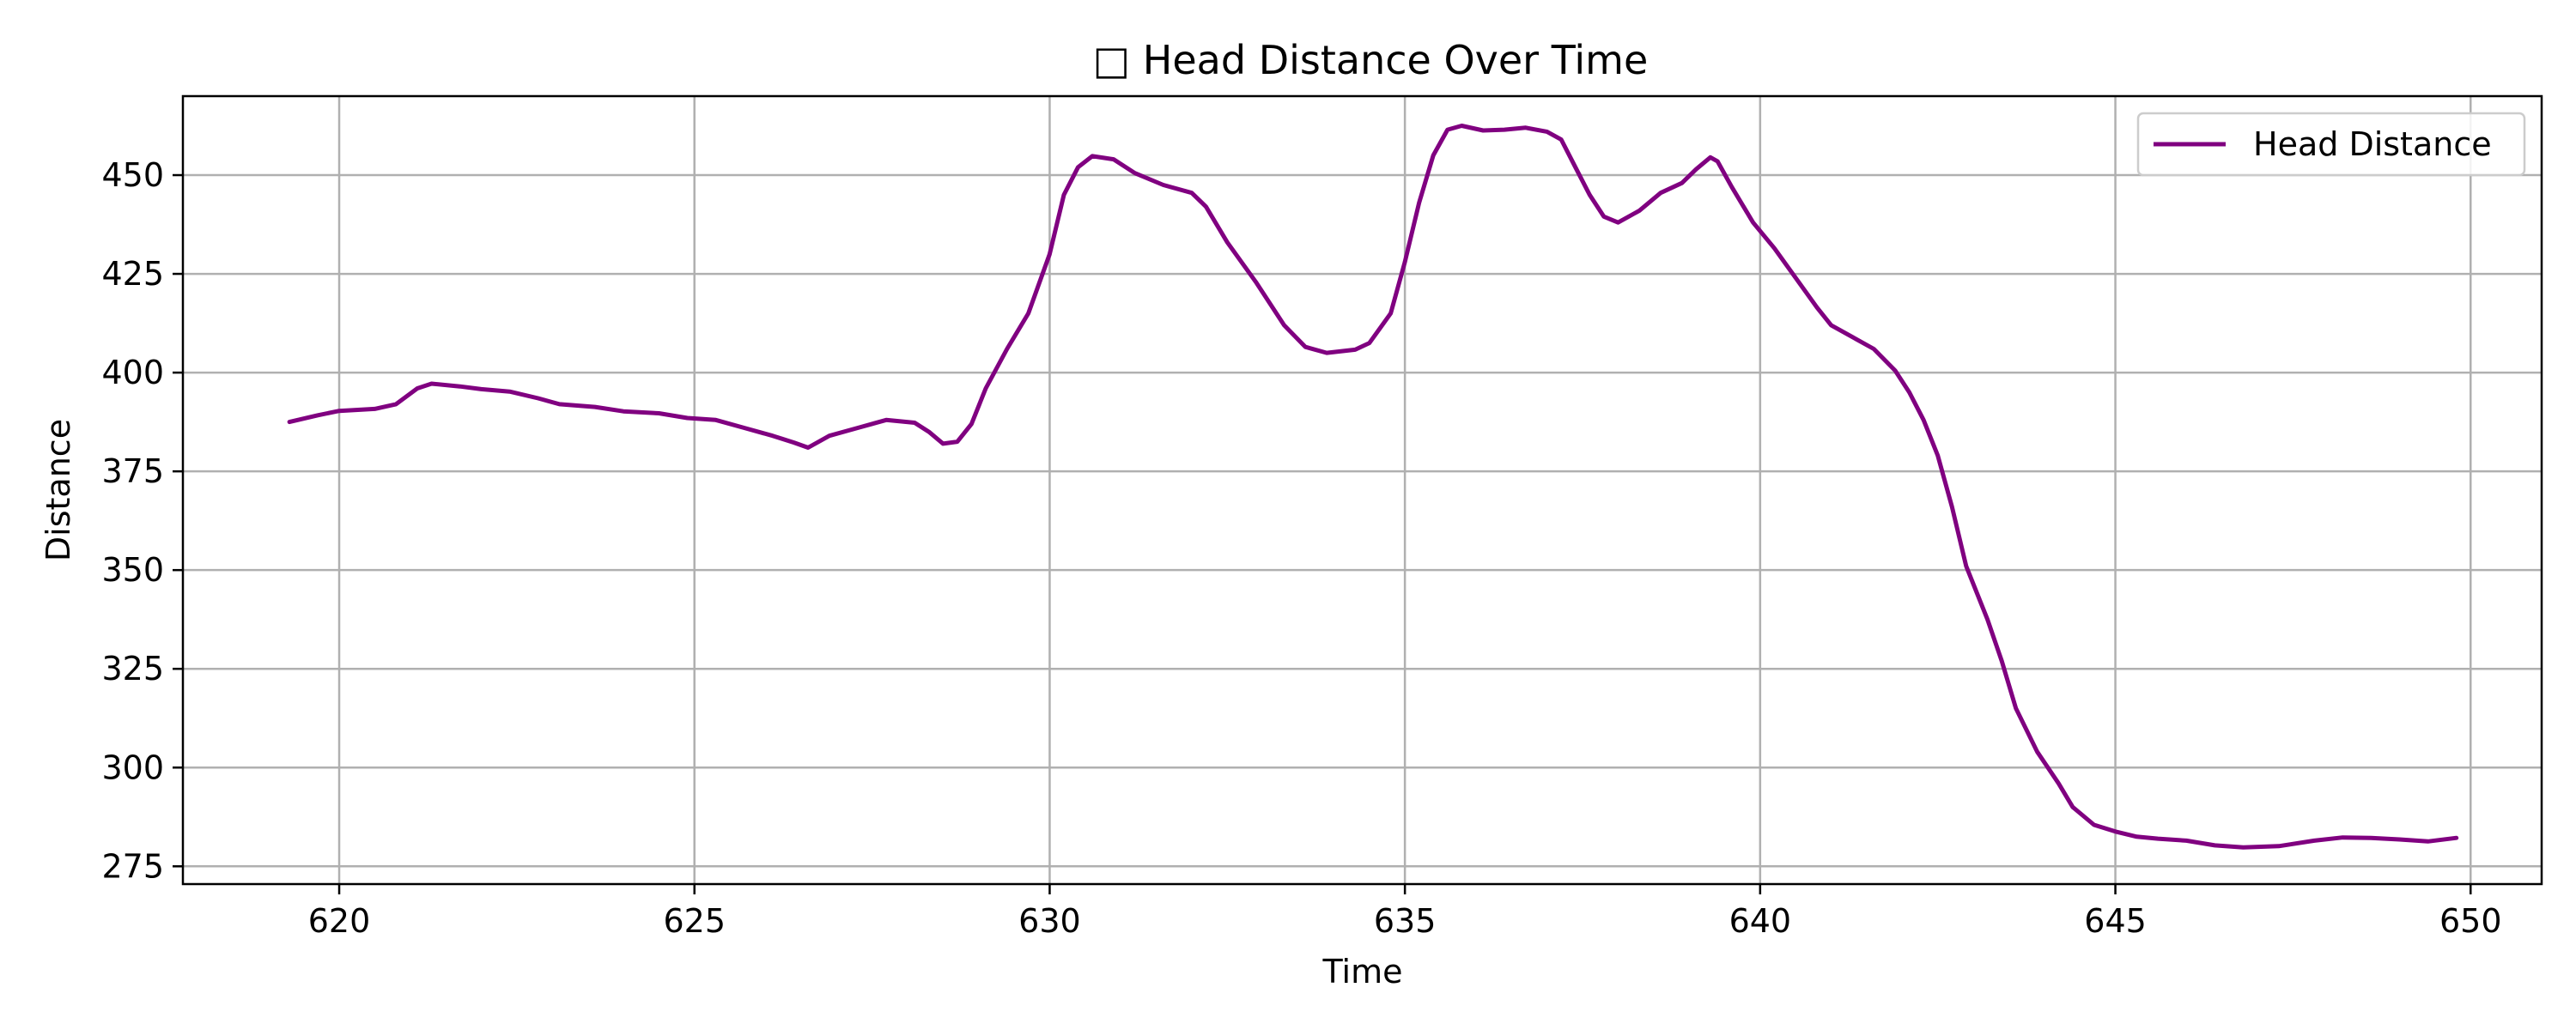 The width and height of the screenshot is (2576, 1030). Describe the element at coordinates (2470, 921) in the screenshot. I see `x-tick-label: 650` at that location.